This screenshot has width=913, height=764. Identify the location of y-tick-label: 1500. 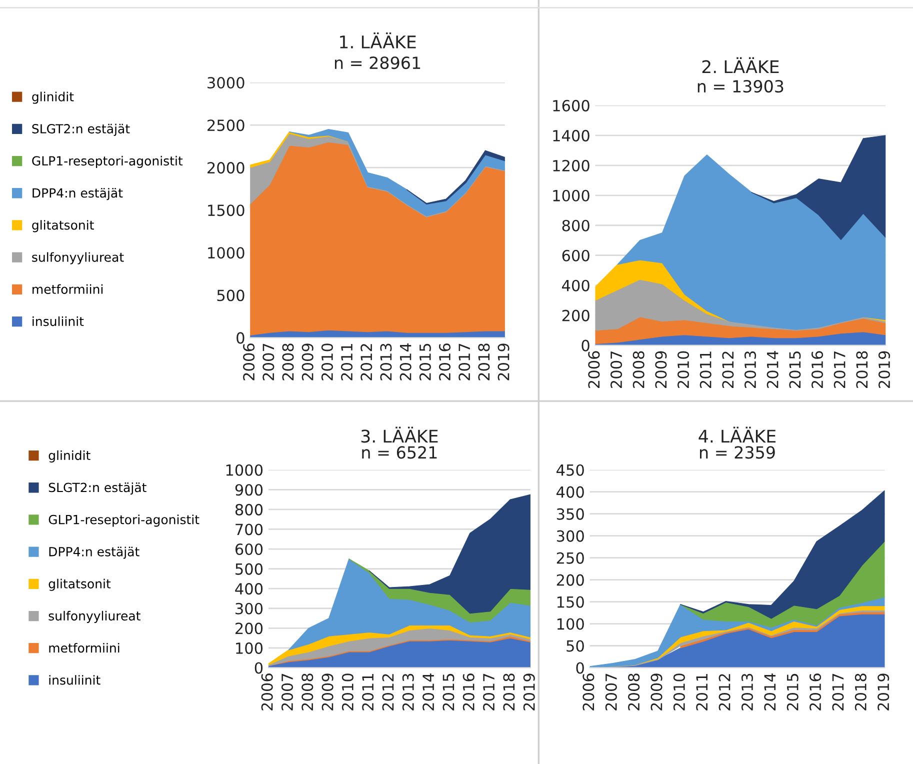
(226, 210).